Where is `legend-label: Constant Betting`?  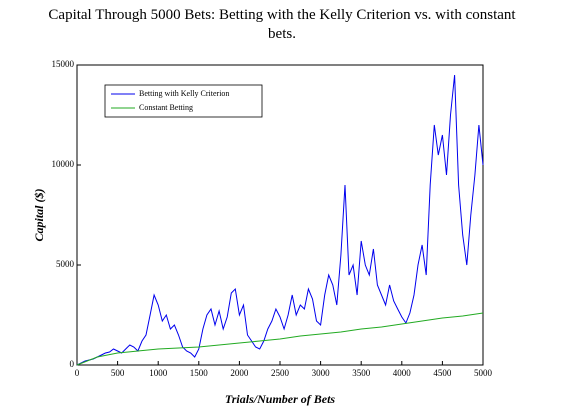 legend-label: Constant Betting is located at coordinates (166, 107).